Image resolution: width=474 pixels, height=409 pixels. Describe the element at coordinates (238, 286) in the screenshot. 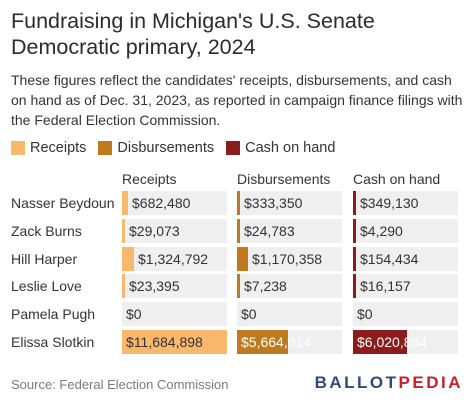

I see `bar-disbursements-leslie-love` at that location.